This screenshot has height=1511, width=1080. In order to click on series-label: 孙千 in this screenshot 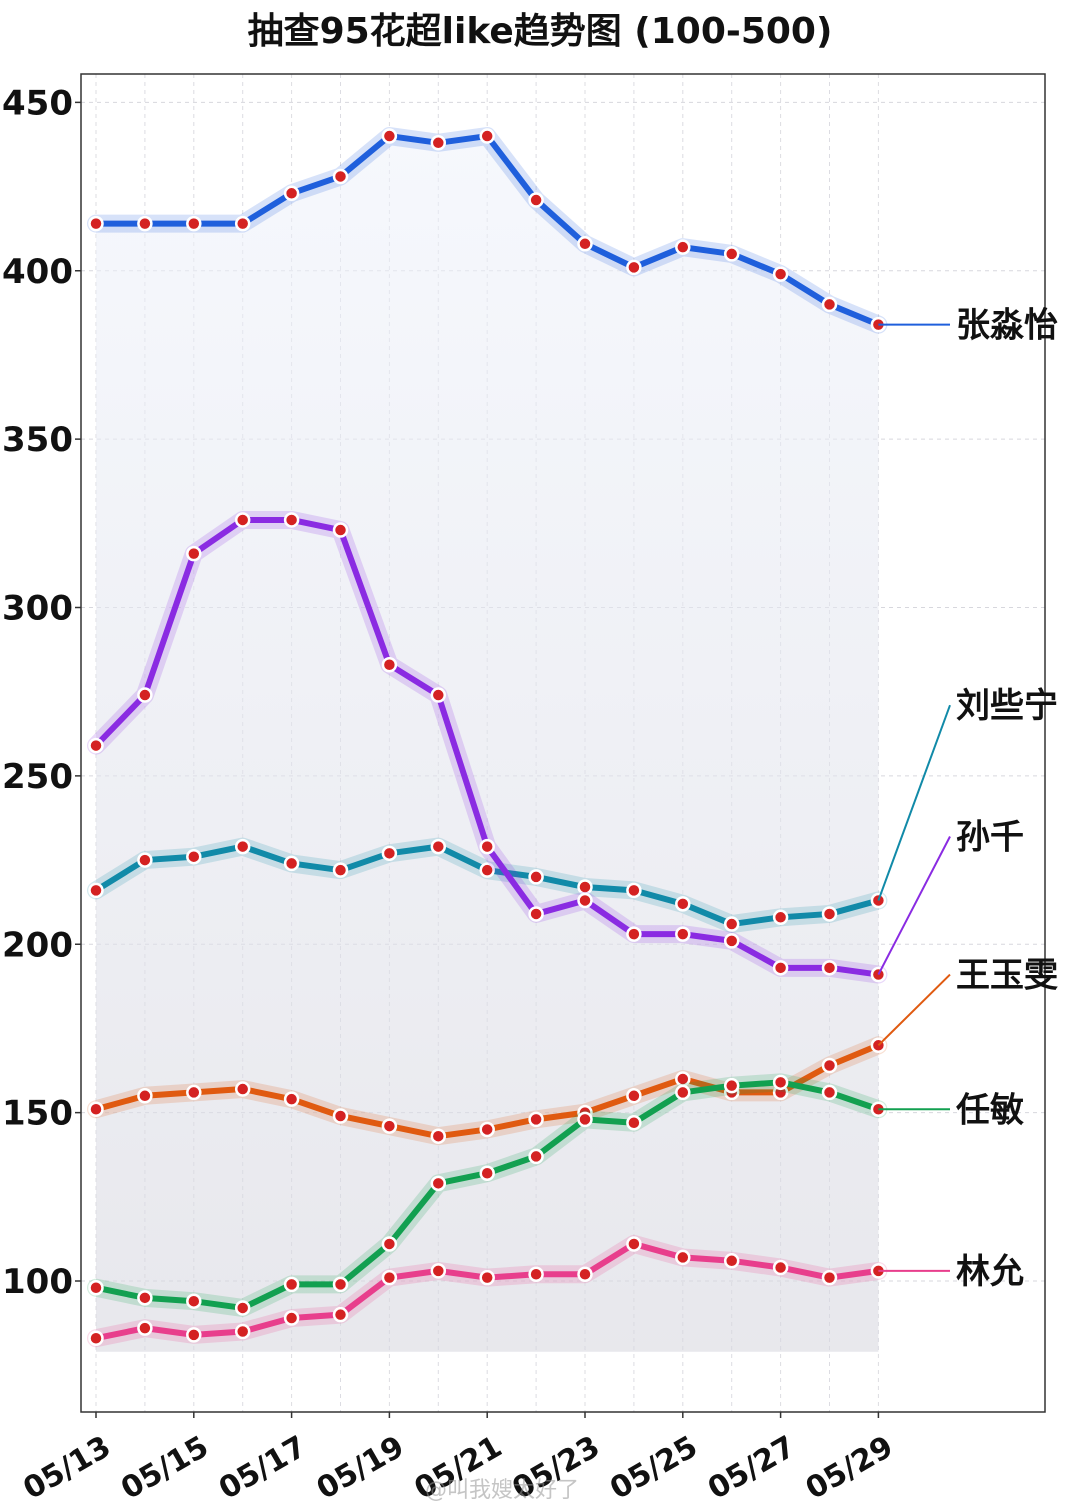, I will do `click(990, 837)`.